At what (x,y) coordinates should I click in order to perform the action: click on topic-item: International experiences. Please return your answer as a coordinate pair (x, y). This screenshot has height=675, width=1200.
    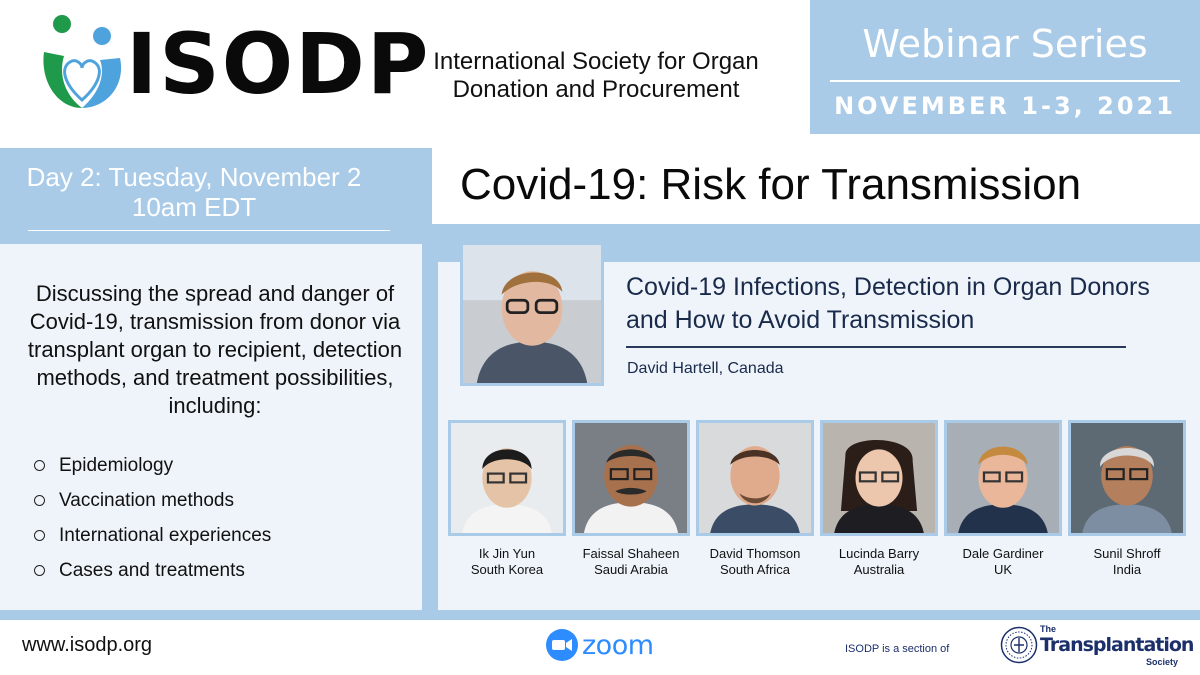
    Looking at the image, I should click on (152, 535).